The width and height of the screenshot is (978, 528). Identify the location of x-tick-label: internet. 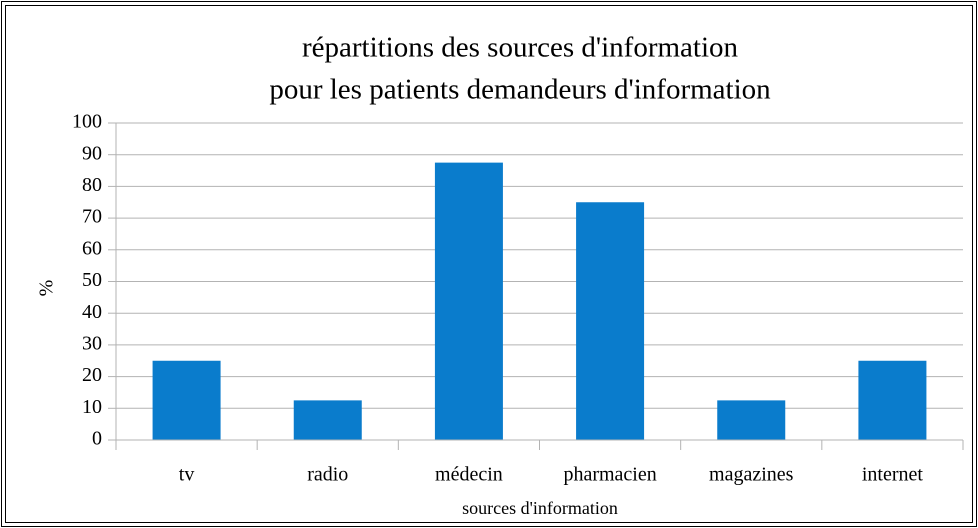
(893, 475).